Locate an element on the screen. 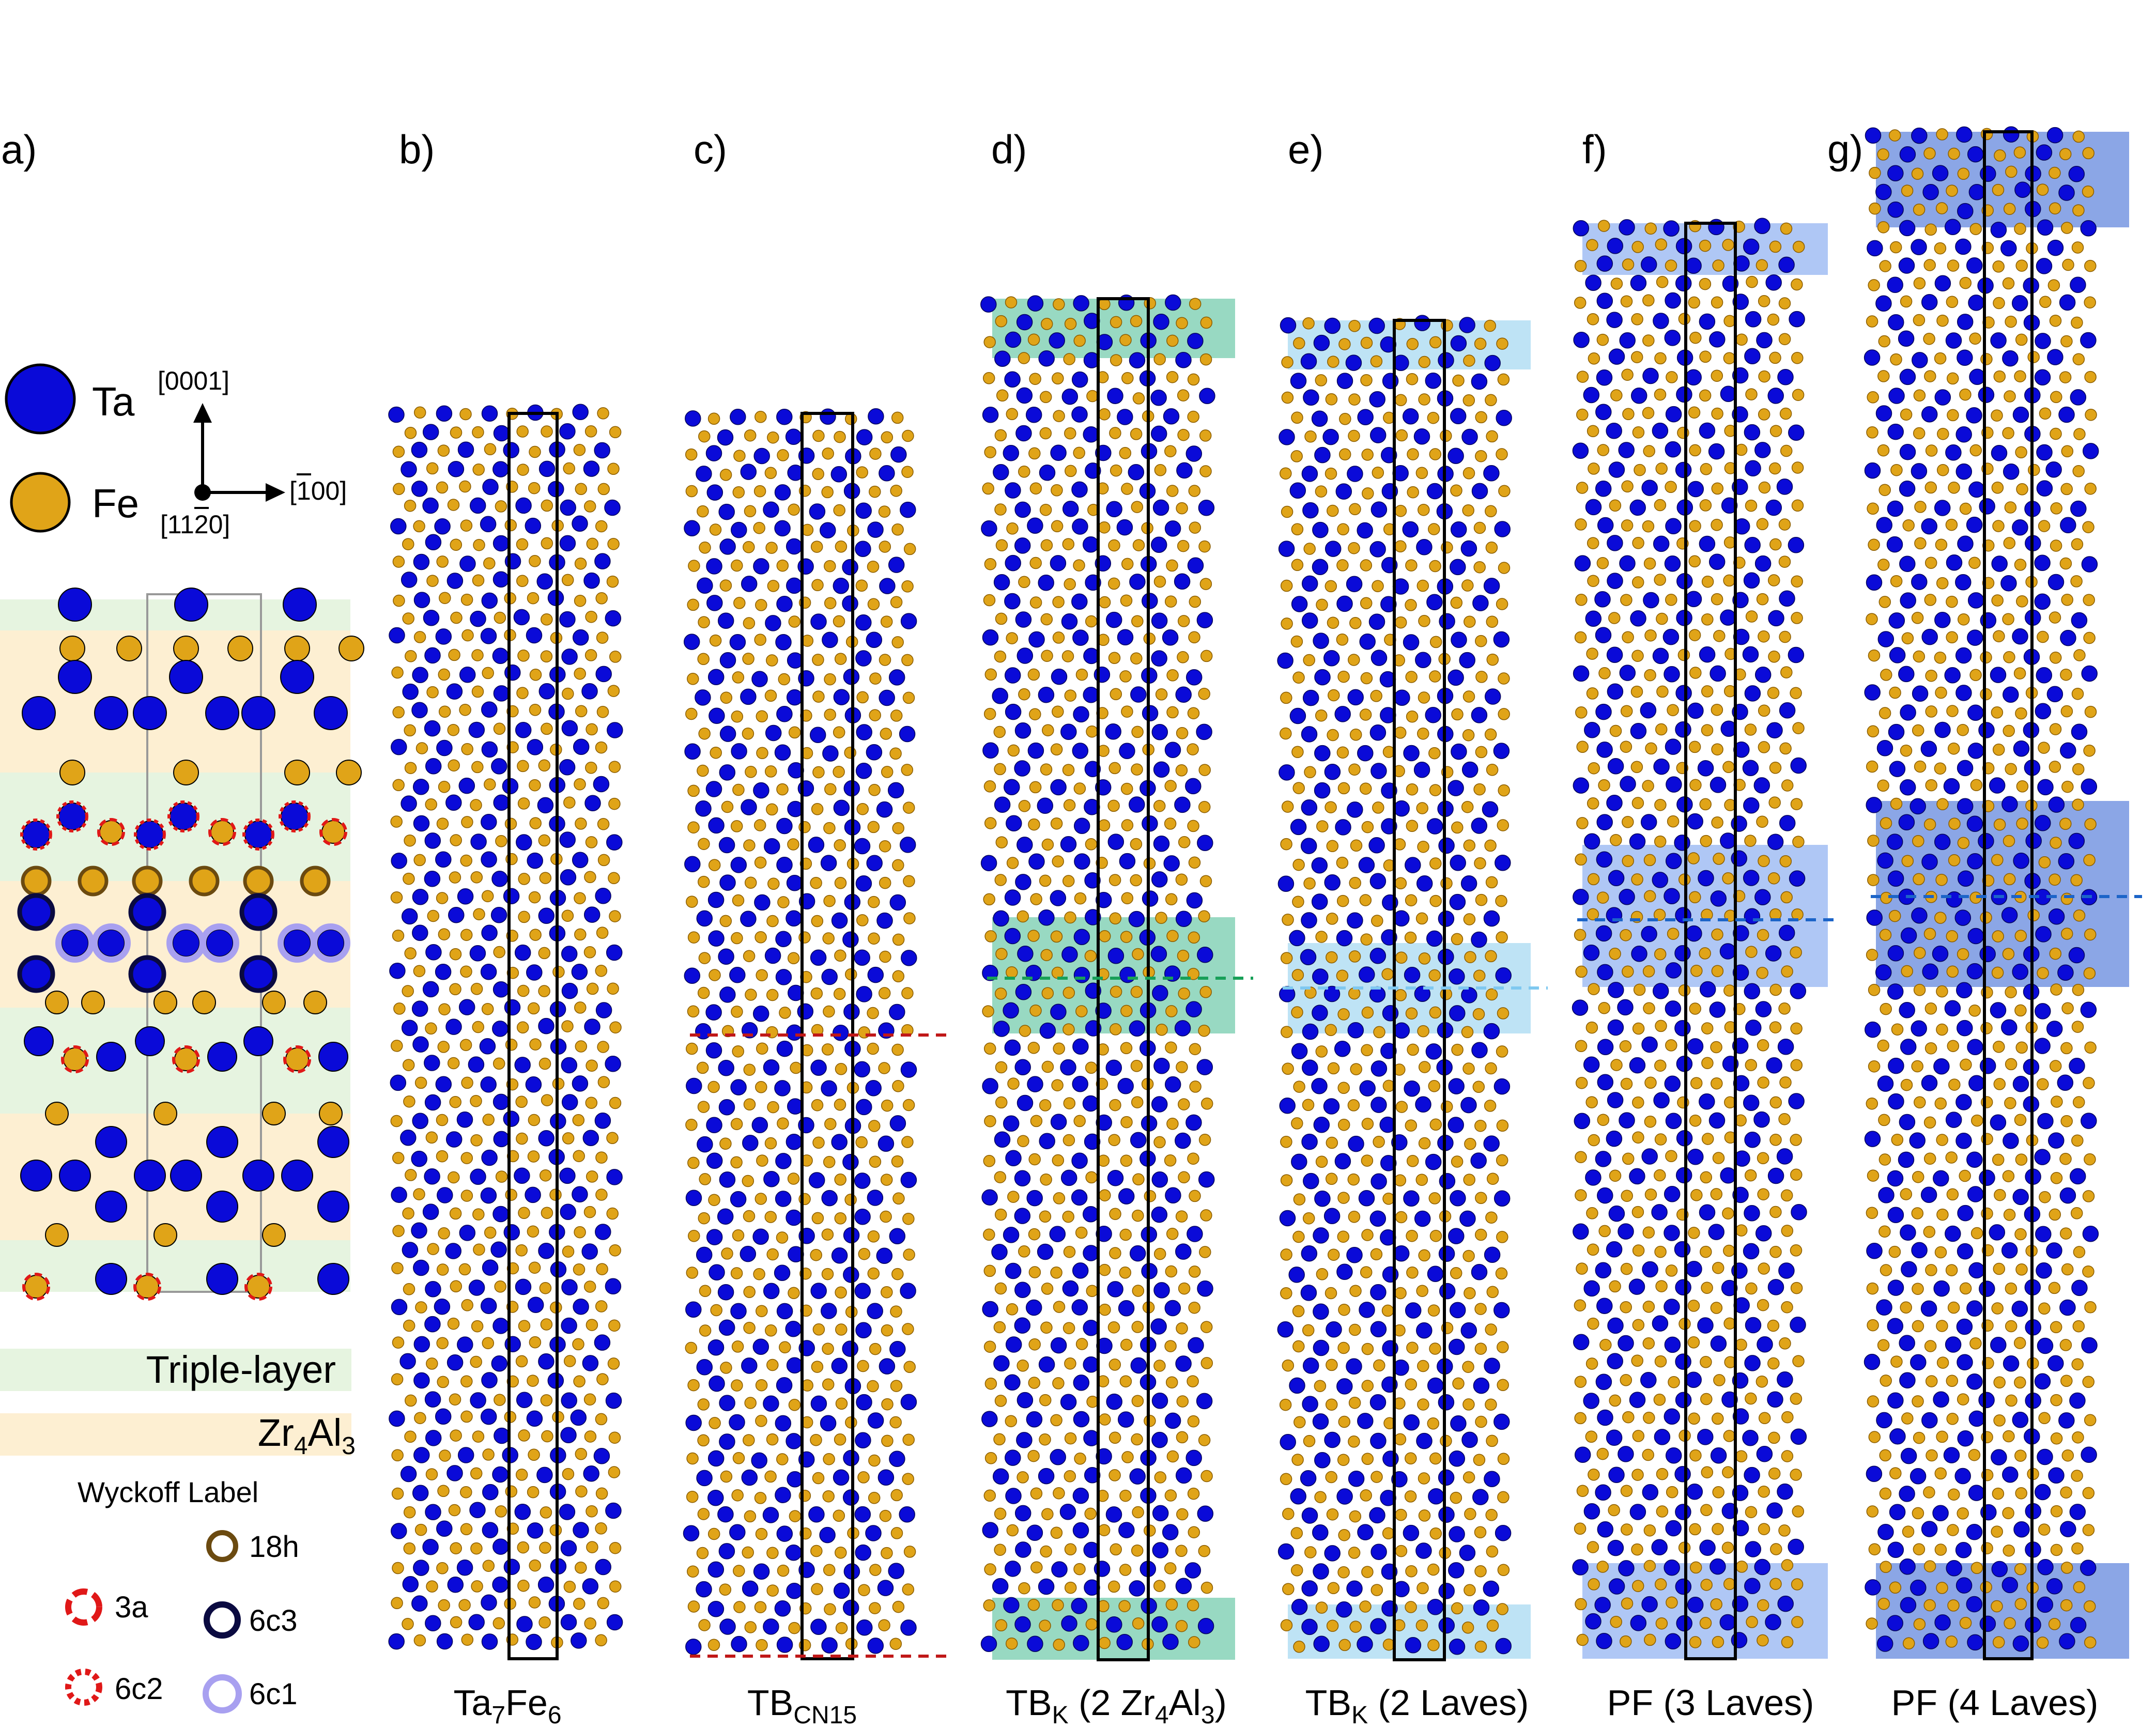  schematic-ta-atom is located at coordinates (333, 1057).